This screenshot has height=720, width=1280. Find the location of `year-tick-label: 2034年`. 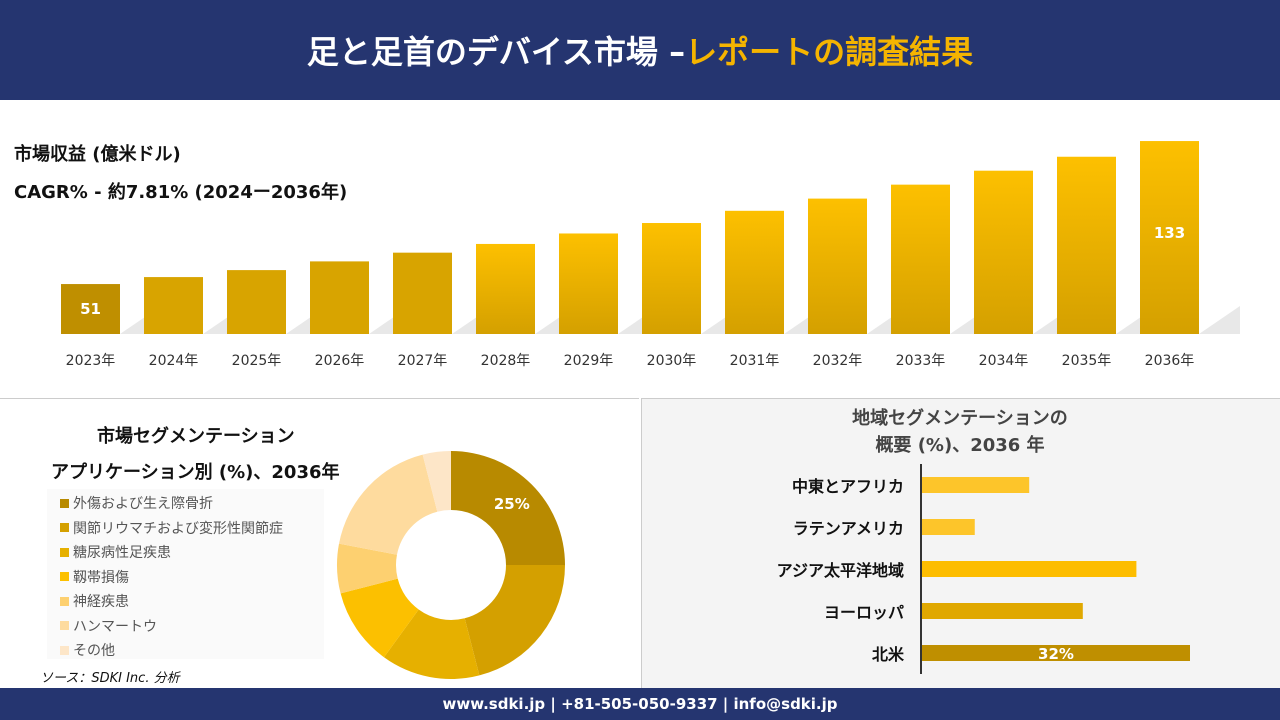

year-tick-label: 2034年 is located at coordinates (1004, 361).